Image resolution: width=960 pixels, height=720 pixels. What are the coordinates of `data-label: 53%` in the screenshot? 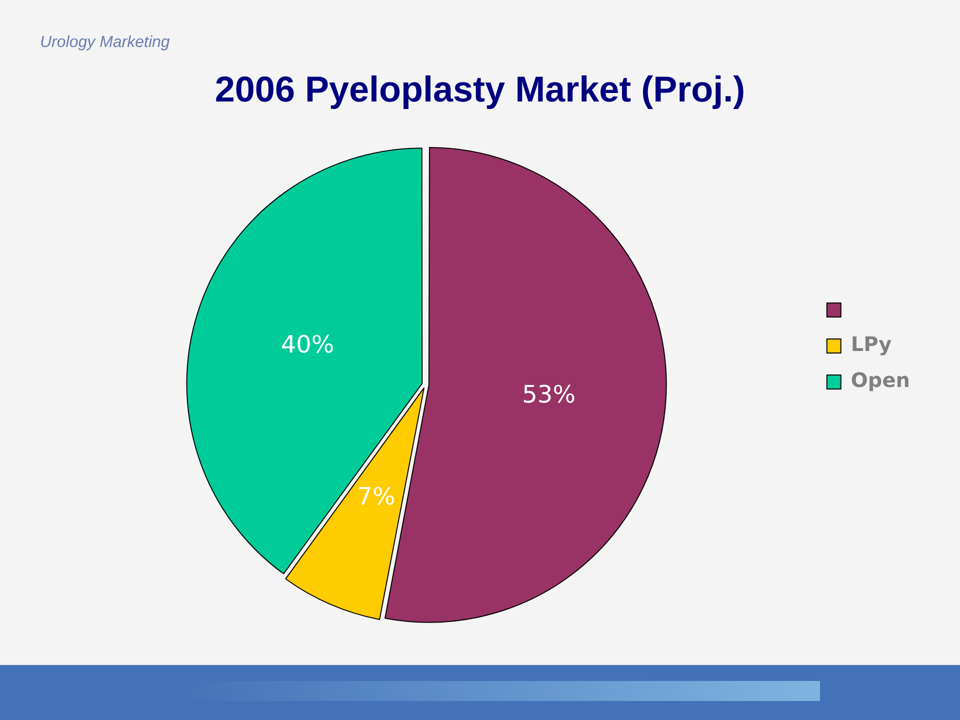 It's located at (549, 394).